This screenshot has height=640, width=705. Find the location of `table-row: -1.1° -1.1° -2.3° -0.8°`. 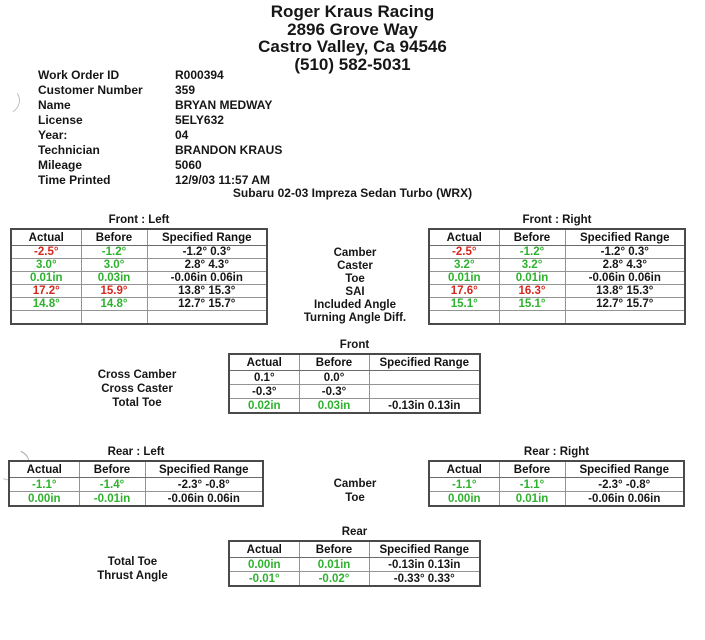

table-row: -1.1° -1.1° -2.3° -0.8° is located at coordinates (556, 484).